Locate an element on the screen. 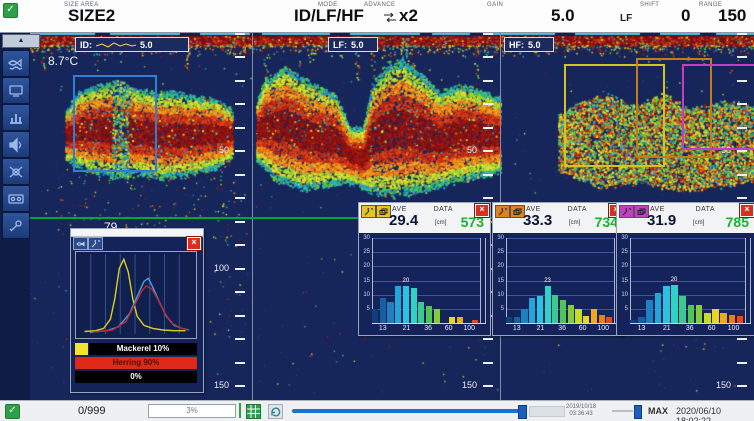 The height and width of the screenshot is (421, 754). sidebar-button-marks is located at coordinates (16, 171).